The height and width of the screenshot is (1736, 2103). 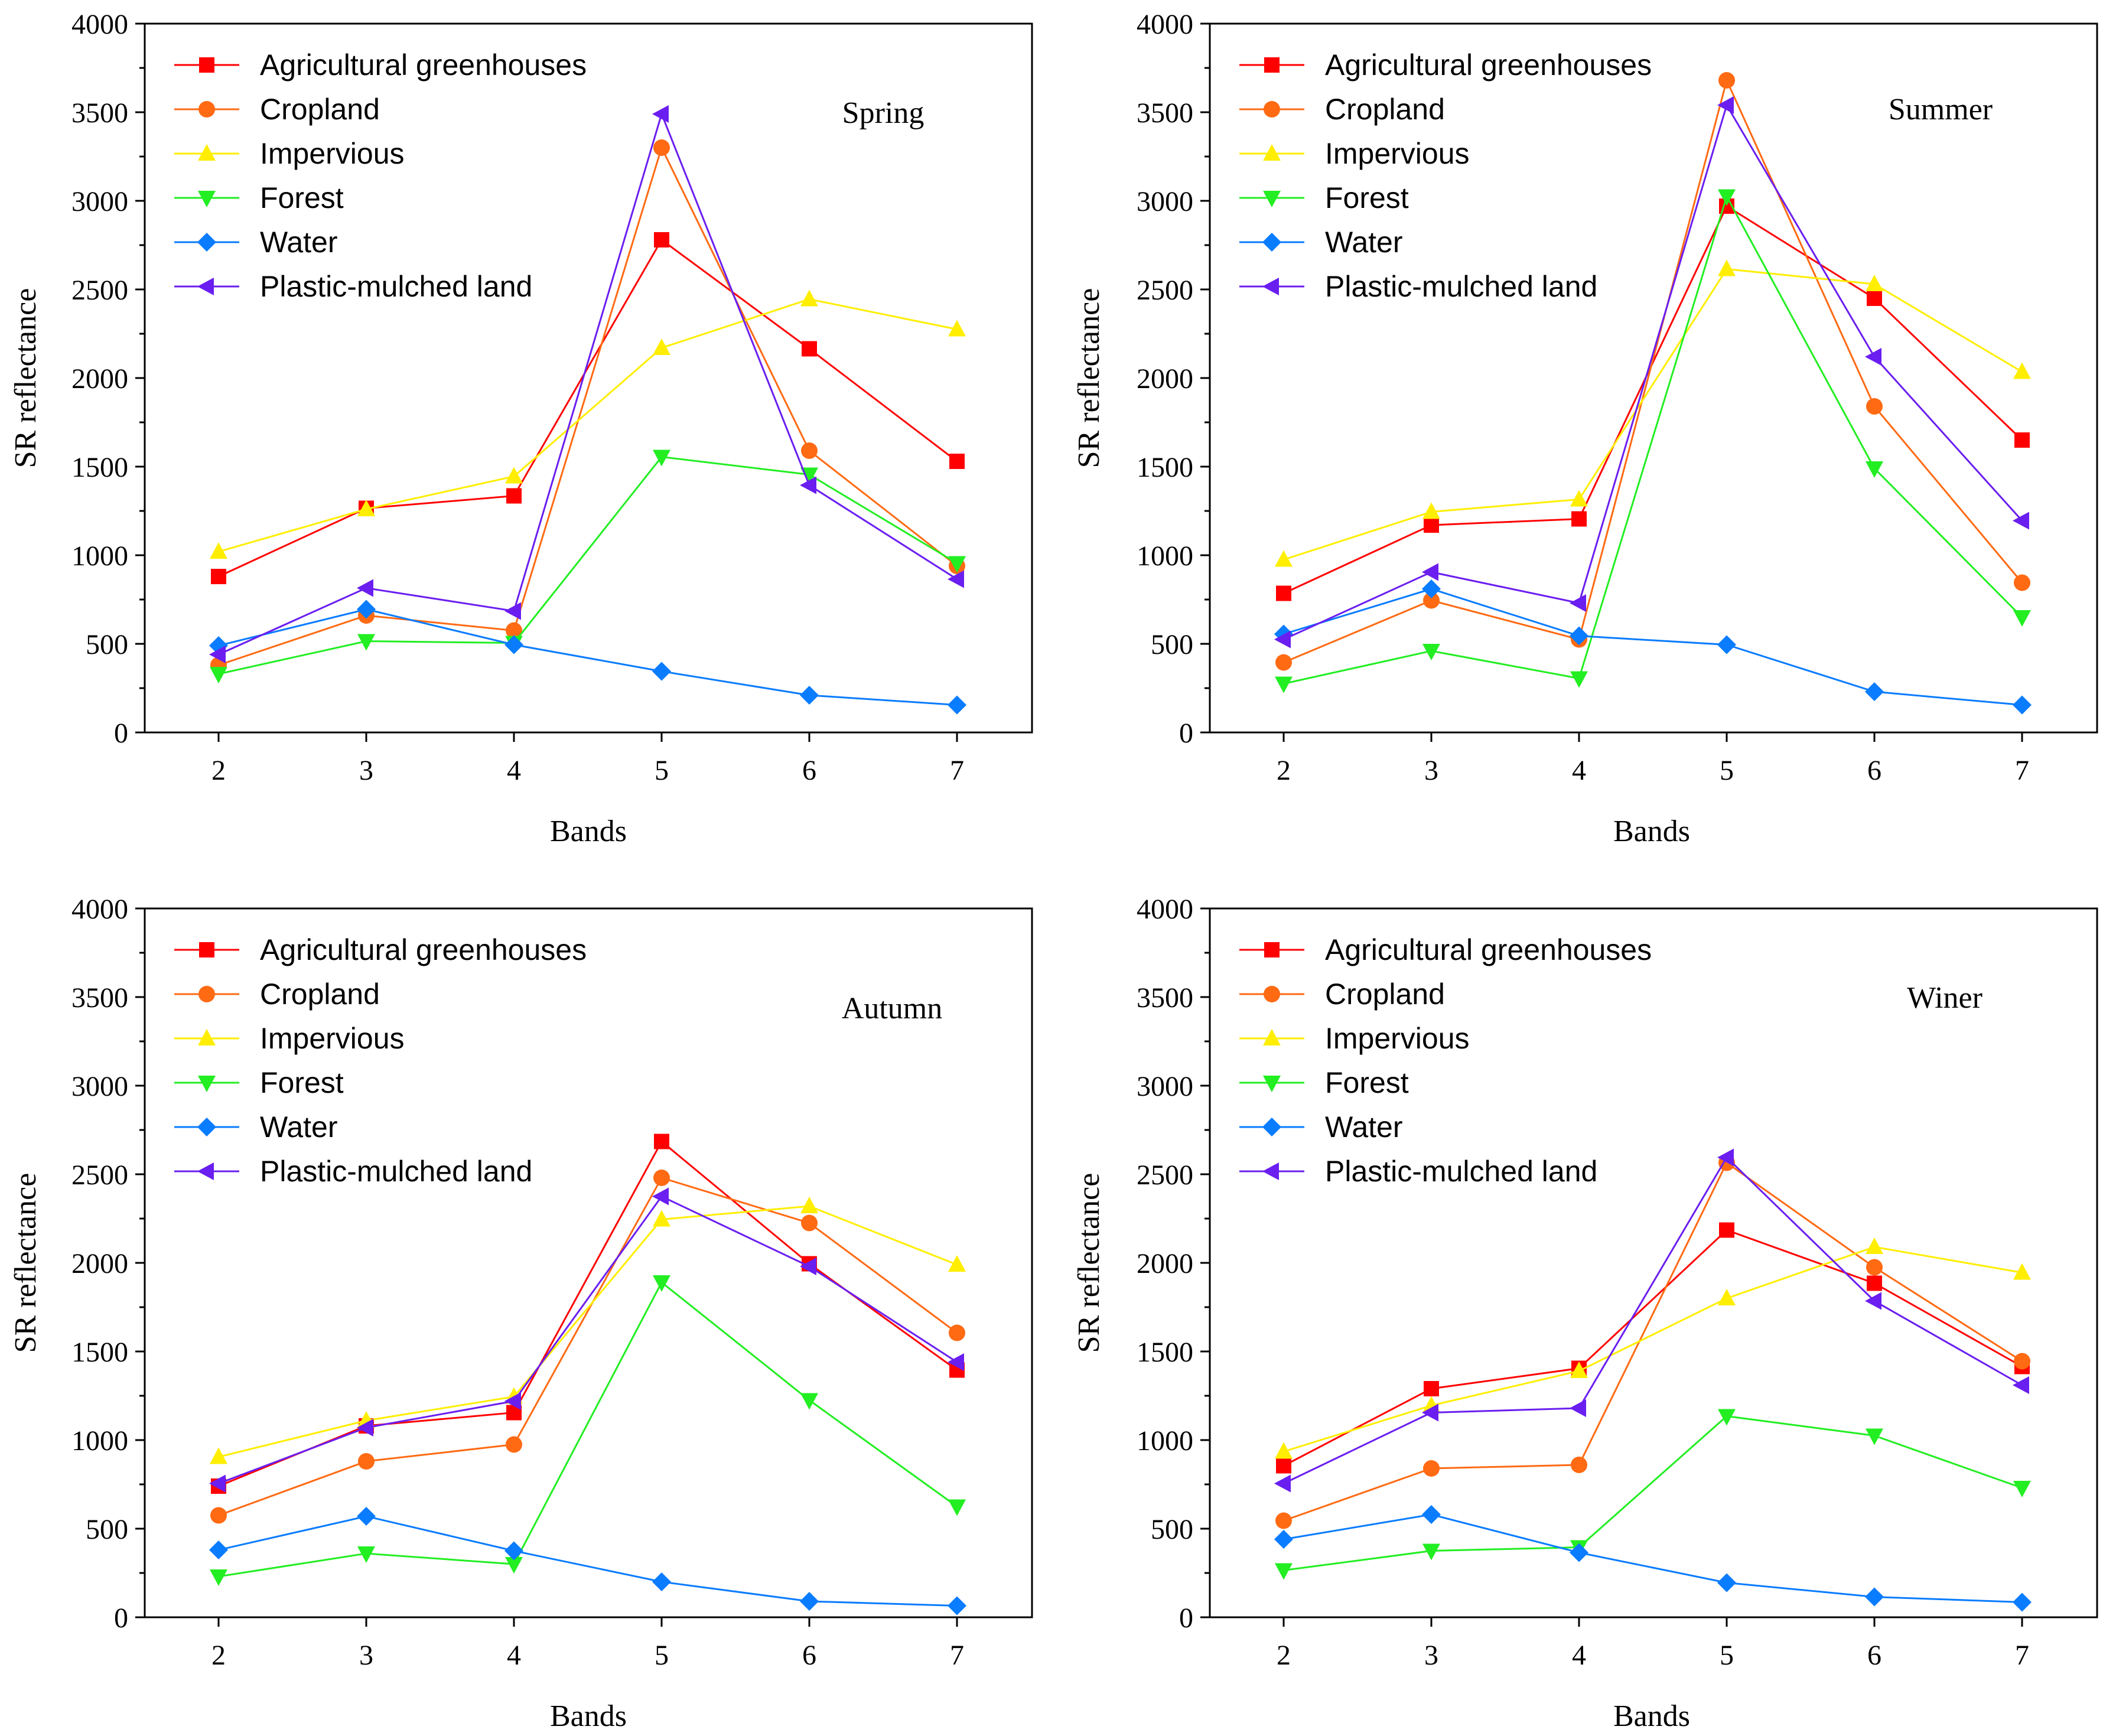 What do you see at coordinates (1089, 1263) in the screenshot?
I see `y-axis-label: SR reflectance` at bounding box center [1089, 1263].